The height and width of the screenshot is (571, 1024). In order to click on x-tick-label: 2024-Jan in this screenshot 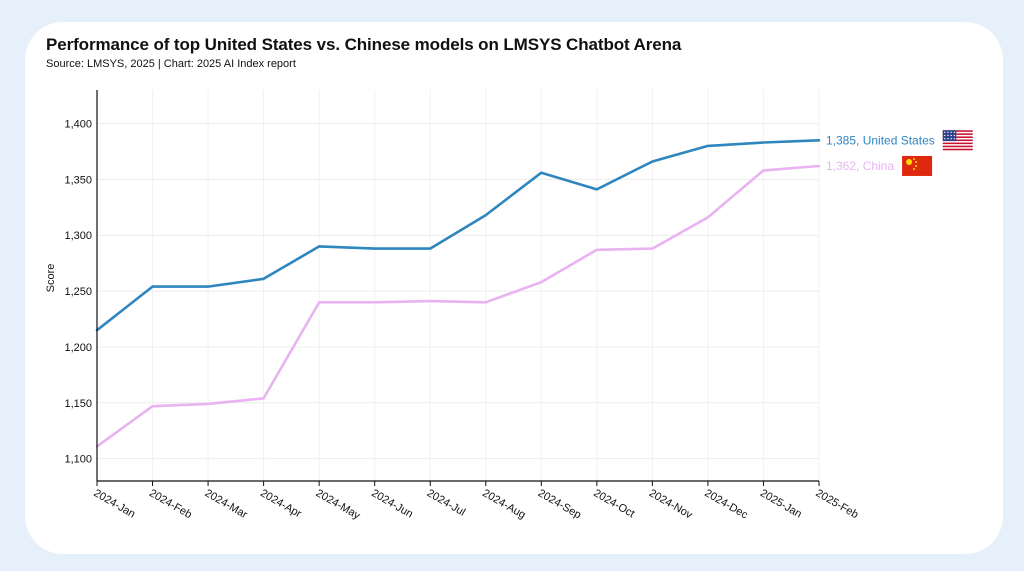, I will do `click(115, 503)`.